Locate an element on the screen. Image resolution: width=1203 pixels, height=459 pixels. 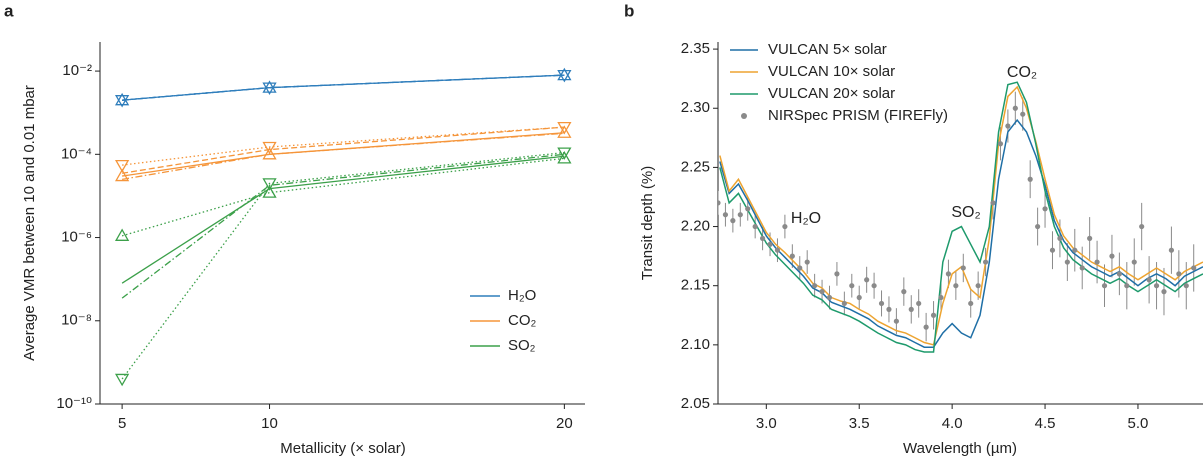
y-tick-label: 10⁻⁸ is located at coordinates (76, 320).